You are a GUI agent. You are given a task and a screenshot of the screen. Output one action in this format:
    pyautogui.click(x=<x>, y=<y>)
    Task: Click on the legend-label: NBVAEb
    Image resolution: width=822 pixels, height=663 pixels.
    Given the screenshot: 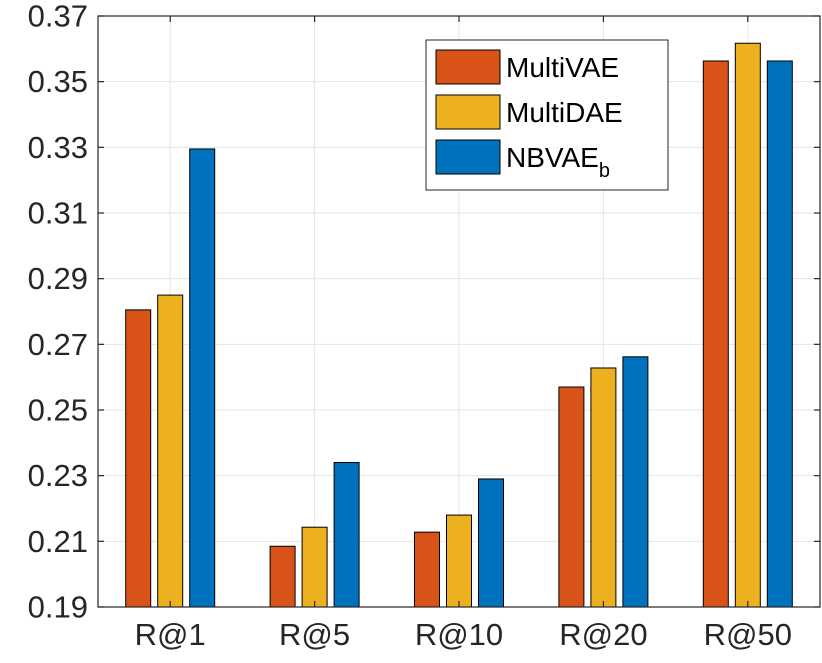 What is the action you would take?
    pyautogui.click(x=558, y=162)
    